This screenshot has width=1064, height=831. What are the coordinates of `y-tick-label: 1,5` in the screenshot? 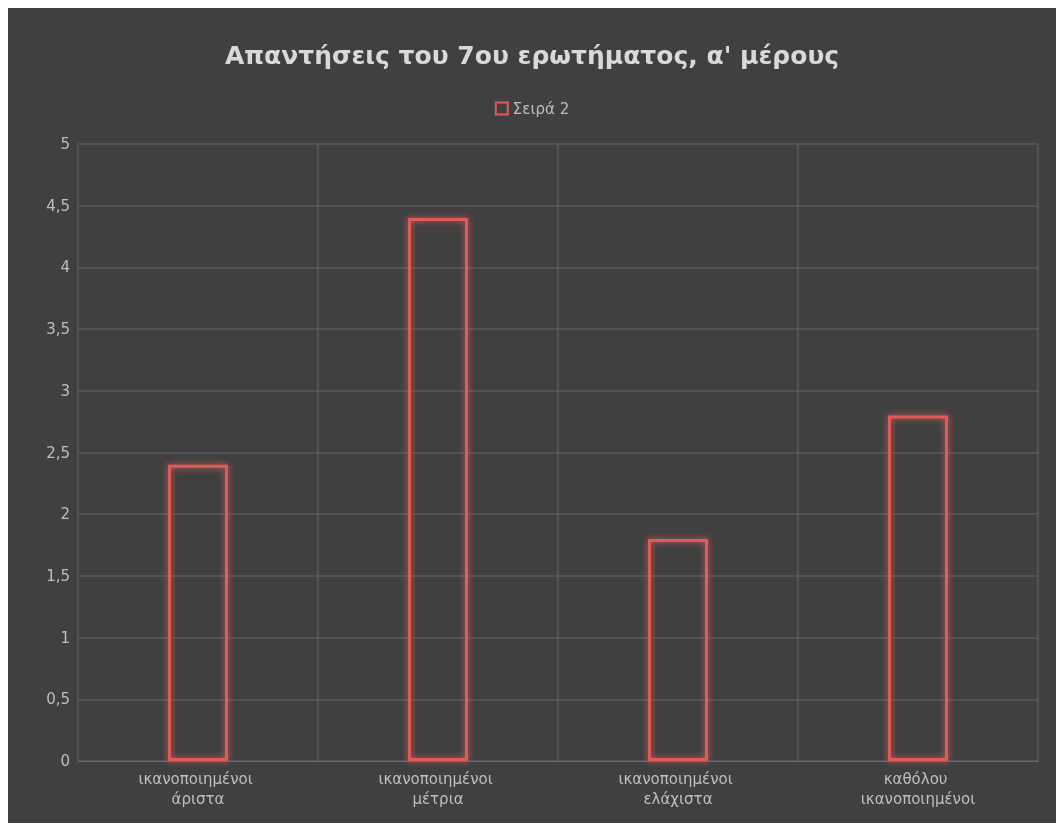 It's located at (58, 575).